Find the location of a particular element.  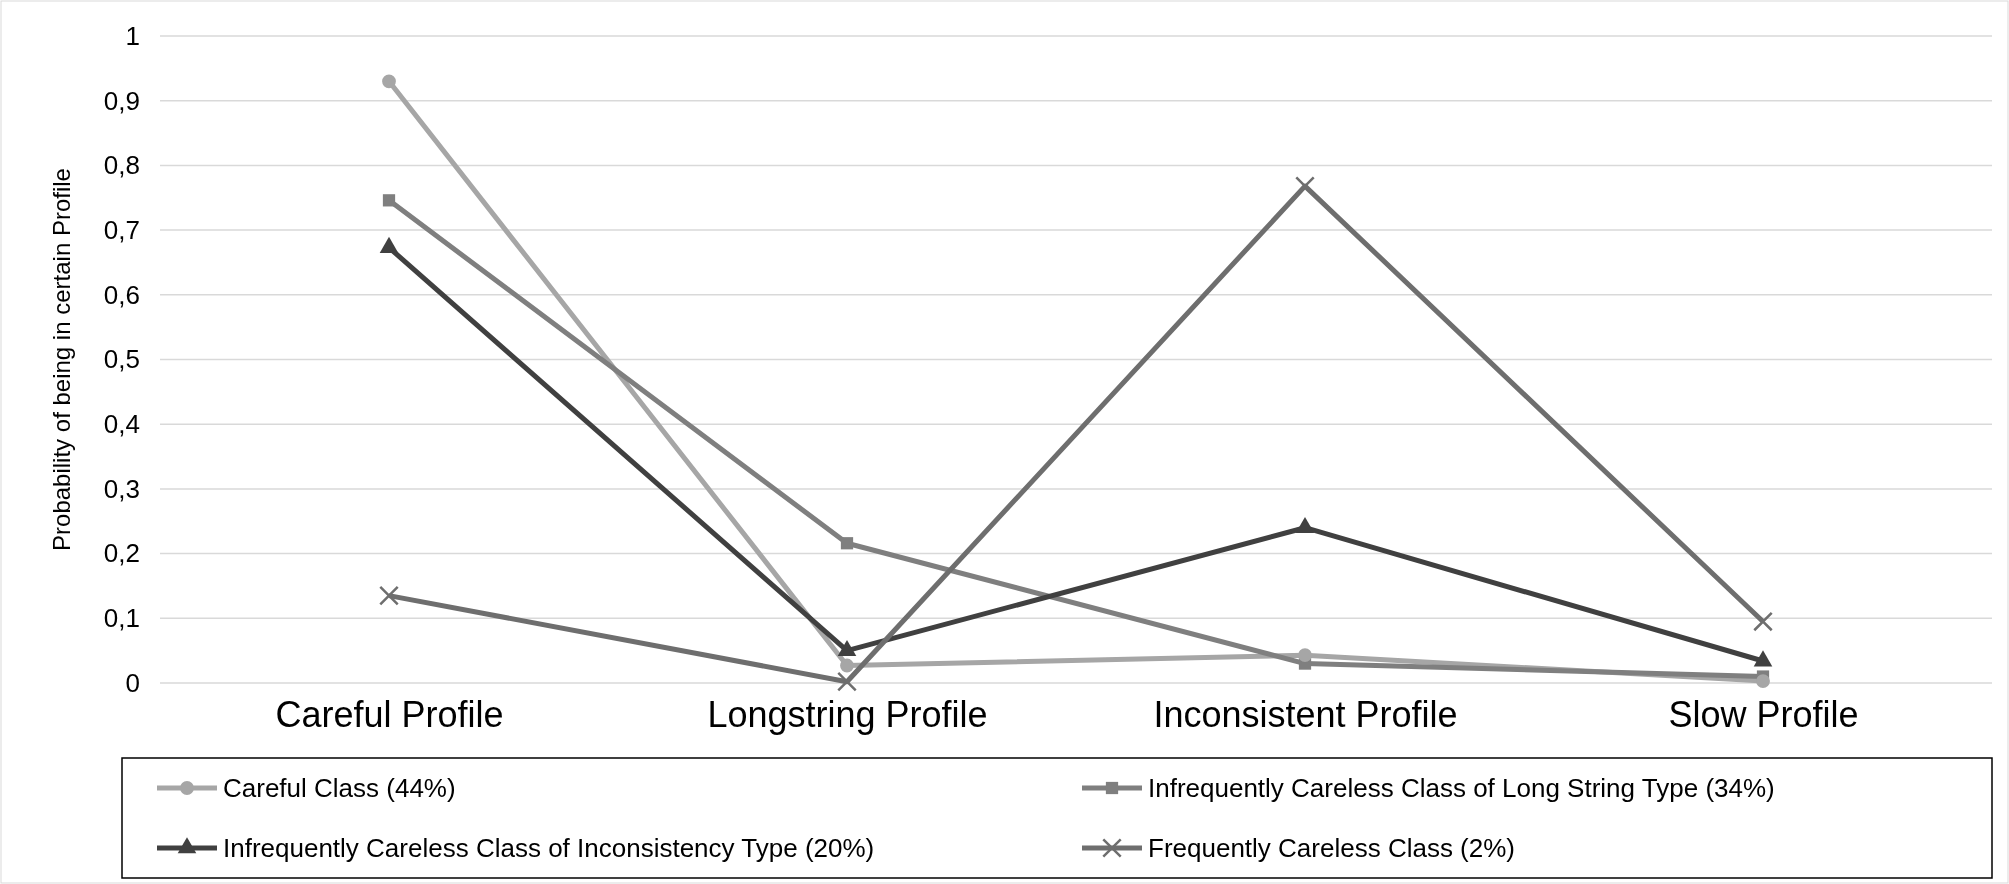

y-tick-label: 0,1 is located at coordinates (121, 618).